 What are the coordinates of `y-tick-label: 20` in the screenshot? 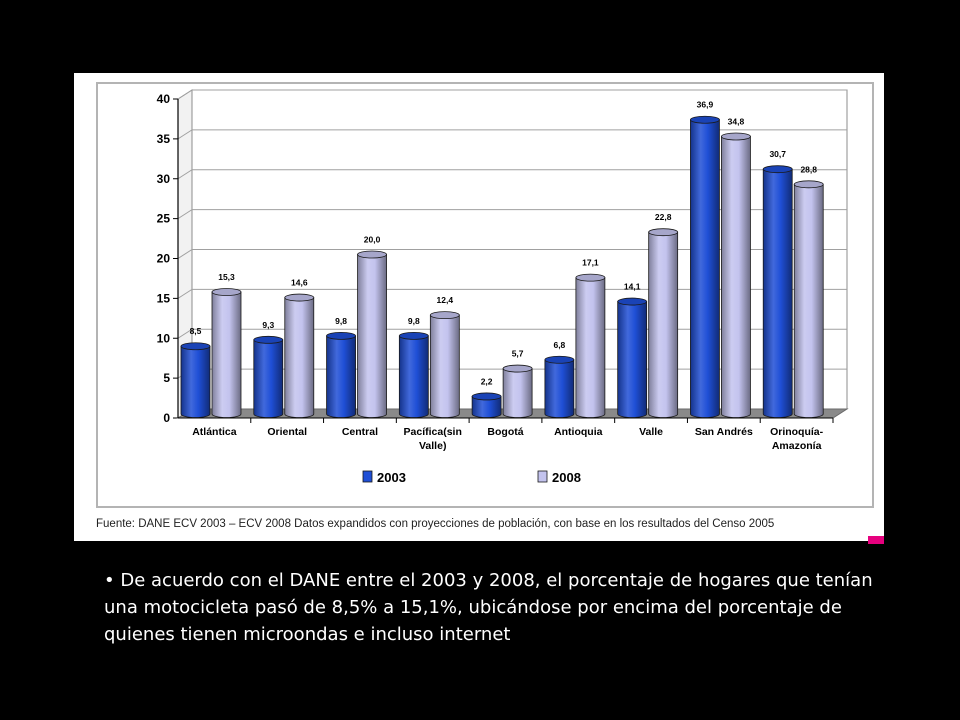 It's located at (164, 259).